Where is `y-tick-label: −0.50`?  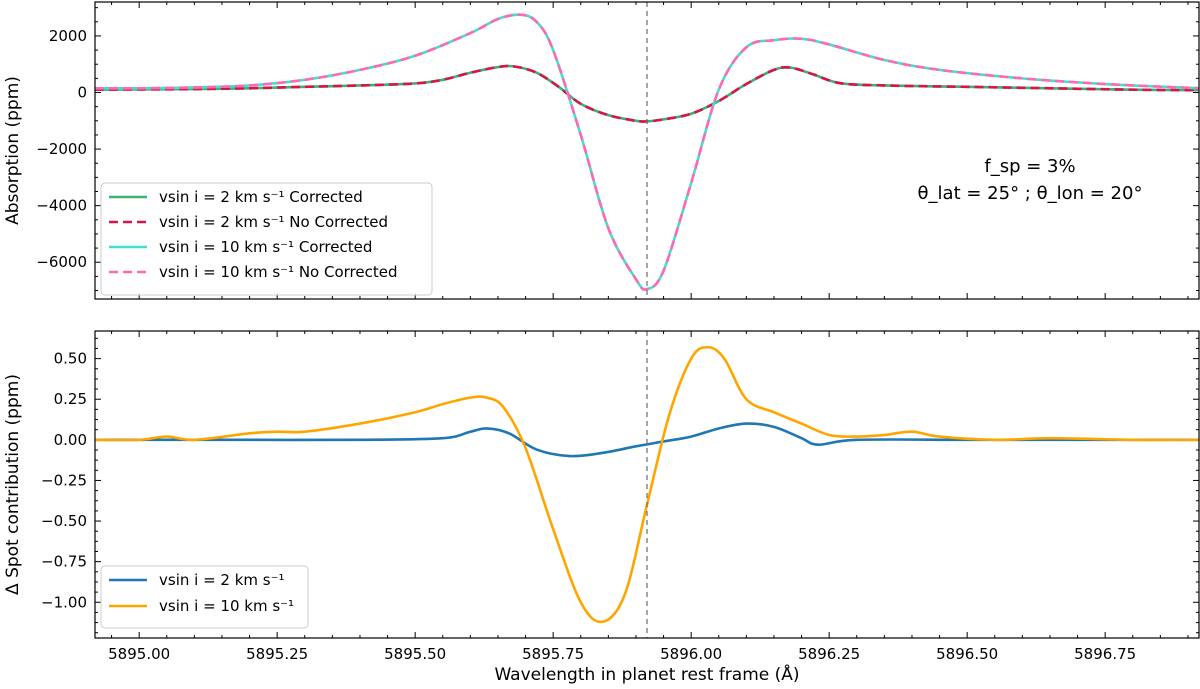 y-tick-label: −0.50 is located at coordinates (64, 521).